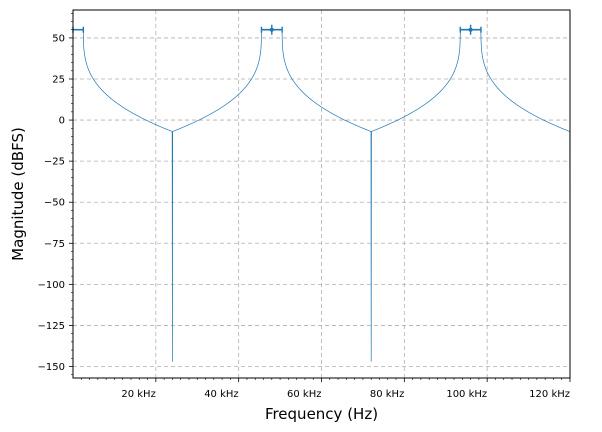 Image resolution: width=602 pixels, height=432 pixels. I want to click on y-tick-label: −150, so click(51, 367).